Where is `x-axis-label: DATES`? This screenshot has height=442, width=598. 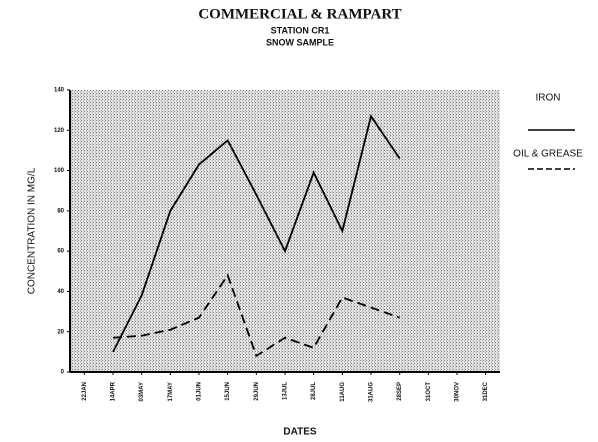
x-axis-label: DATES is located at coordinates (299, 432).